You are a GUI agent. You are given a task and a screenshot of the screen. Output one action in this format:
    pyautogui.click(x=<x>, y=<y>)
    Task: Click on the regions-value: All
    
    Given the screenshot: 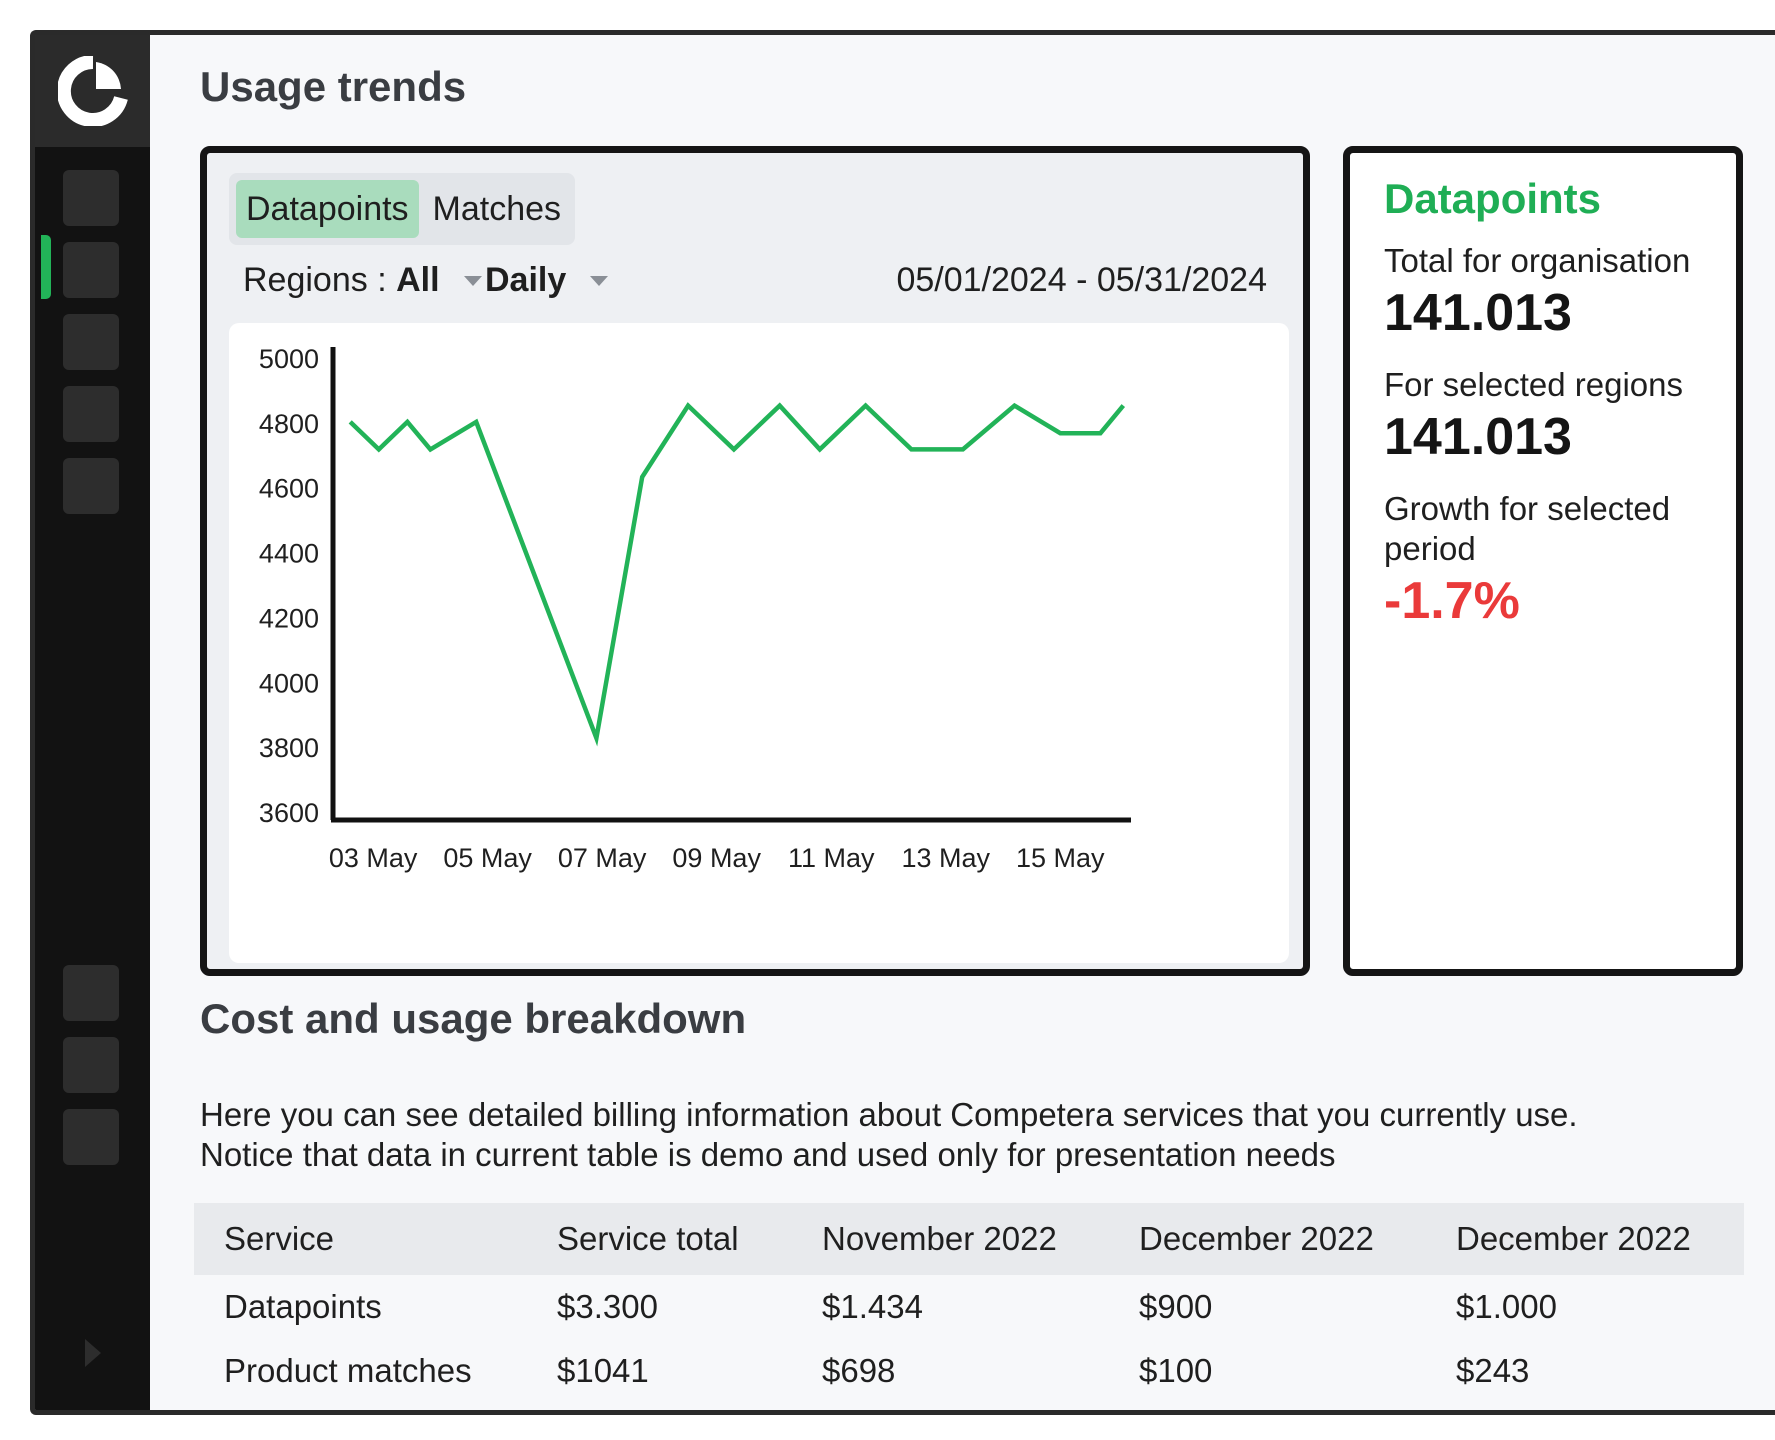 What is the action you would take?
    pyautogui.click(x=418, y=280)
    